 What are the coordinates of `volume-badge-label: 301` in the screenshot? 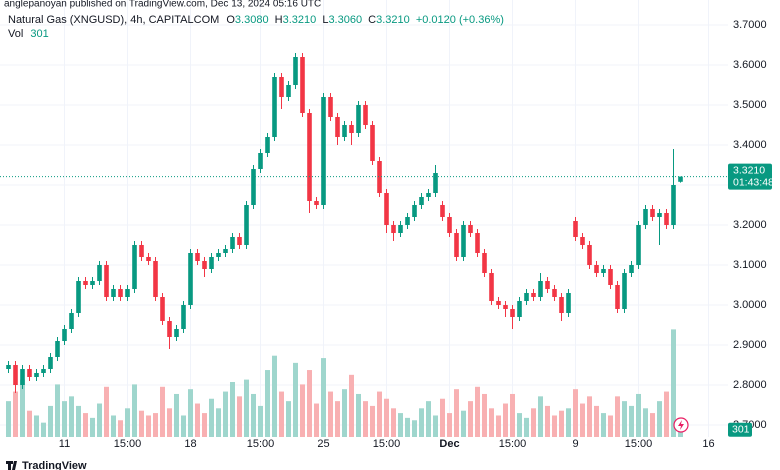 It's located at (741, 430).